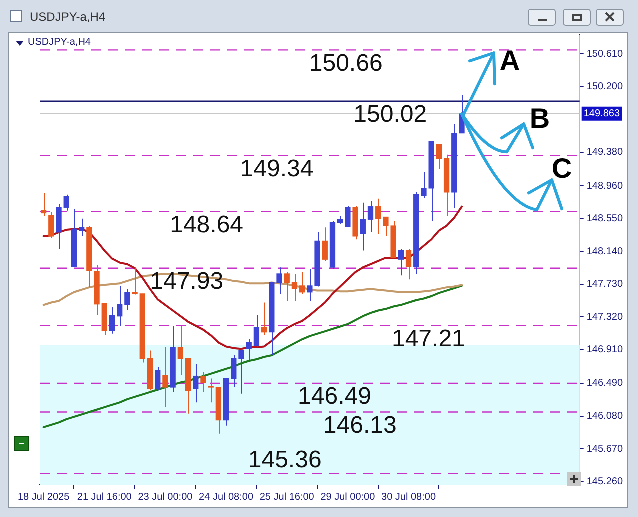 The height and width of the screenshot is (517, 638). What do you see at coordinates (605, 384) in the screenshot?
I see `y-tick-label: 146.490` at bounding box center [605, 384].